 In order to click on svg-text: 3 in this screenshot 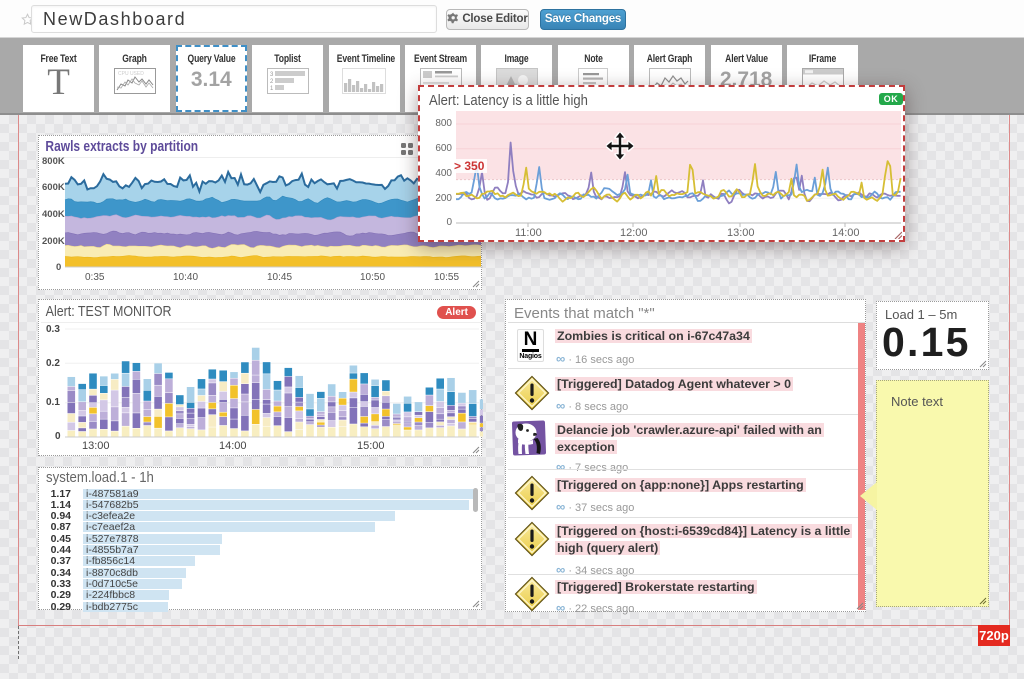, I will do `click(272, 75)`.